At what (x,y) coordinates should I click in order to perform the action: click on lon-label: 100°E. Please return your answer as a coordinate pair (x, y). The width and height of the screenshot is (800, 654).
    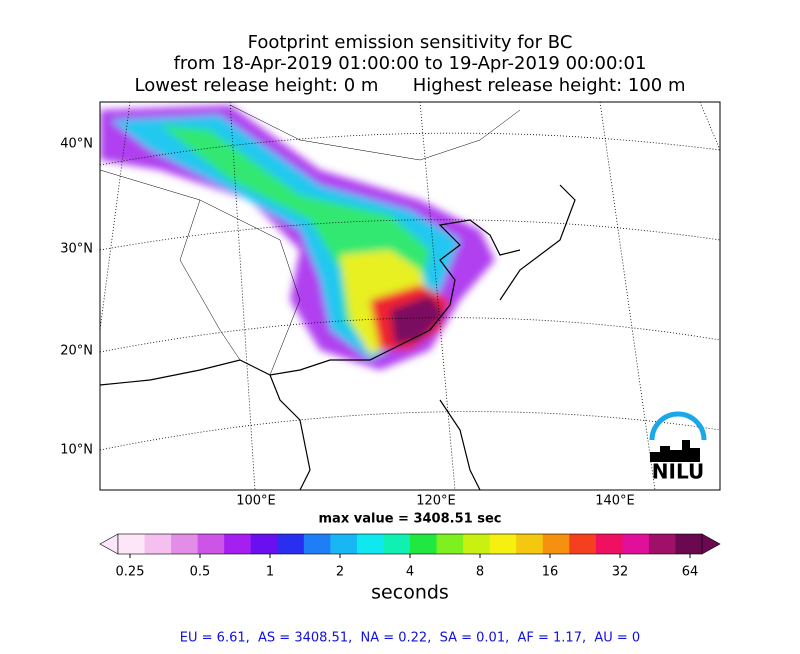
    Looking at the image, I should click on (256, 501).